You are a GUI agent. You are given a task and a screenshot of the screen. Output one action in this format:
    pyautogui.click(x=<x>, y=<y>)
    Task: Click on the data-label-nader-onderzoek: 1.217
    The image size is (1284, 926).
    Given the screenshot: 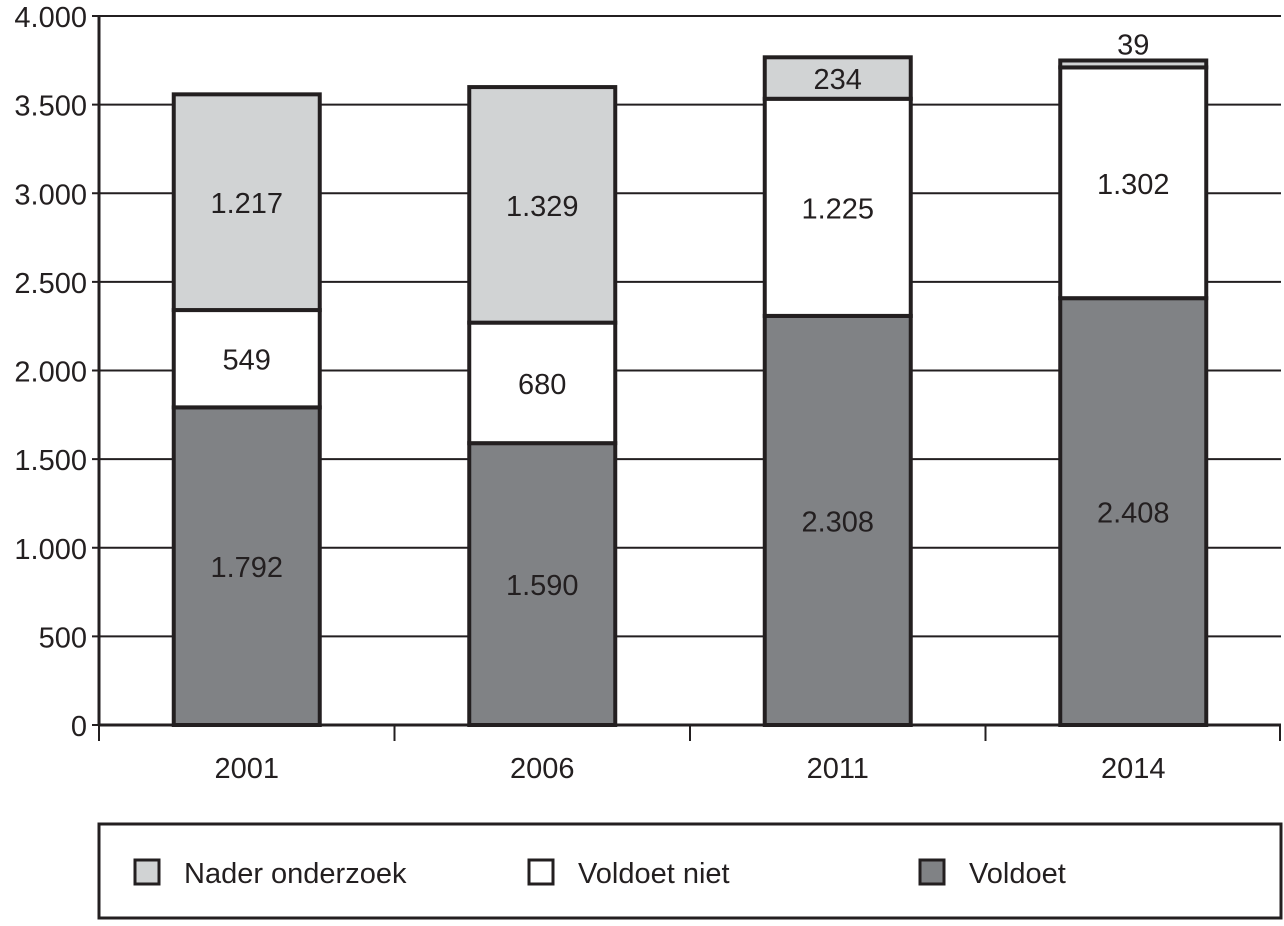 What is the action you would take?
    pyautogui.click(x=246, y=204)
    